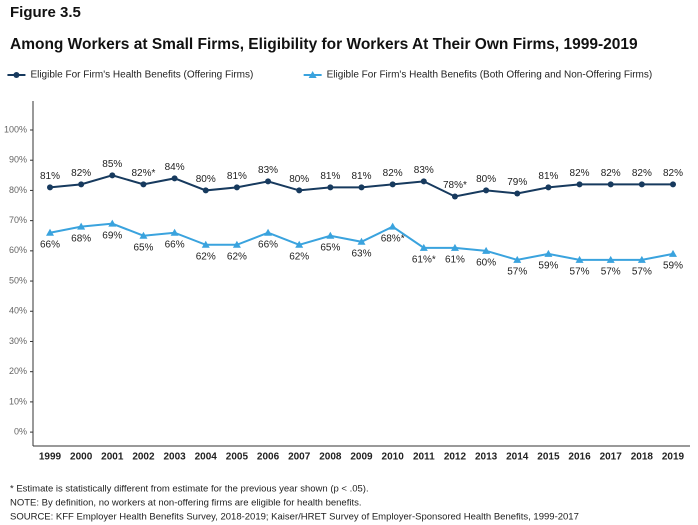 The width and height of the screenshot is (698, 525). What do you see at coordinates (18, 220) in the screenshot?
I see `y-tick-label: 70%` at bounding box center [18, 220].